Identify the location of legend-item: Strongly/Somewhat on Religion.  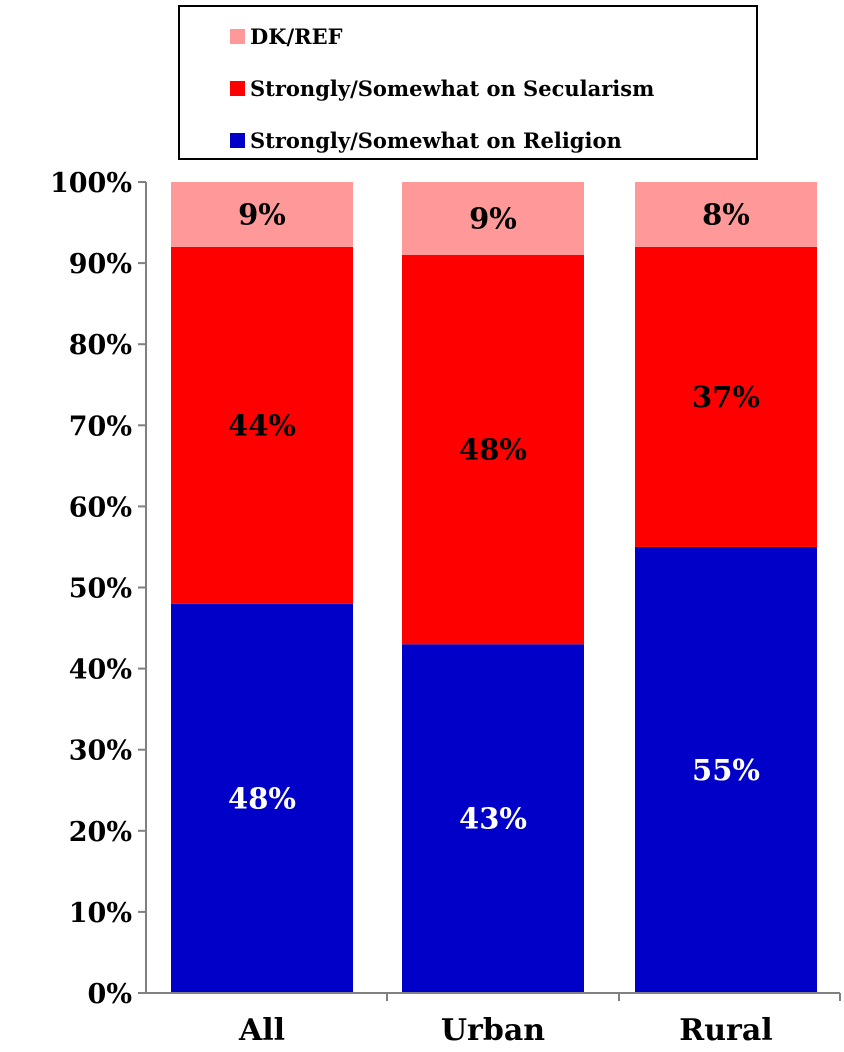
(426, 140).